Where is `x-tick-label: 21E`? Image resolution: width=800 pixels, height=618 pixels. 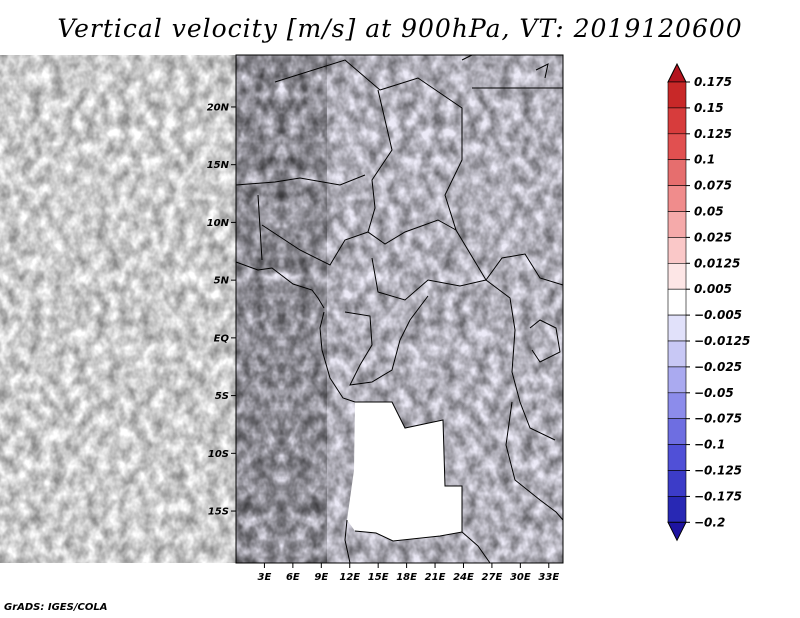
x-tick-label: 21E is located at coordinates (435, 577).